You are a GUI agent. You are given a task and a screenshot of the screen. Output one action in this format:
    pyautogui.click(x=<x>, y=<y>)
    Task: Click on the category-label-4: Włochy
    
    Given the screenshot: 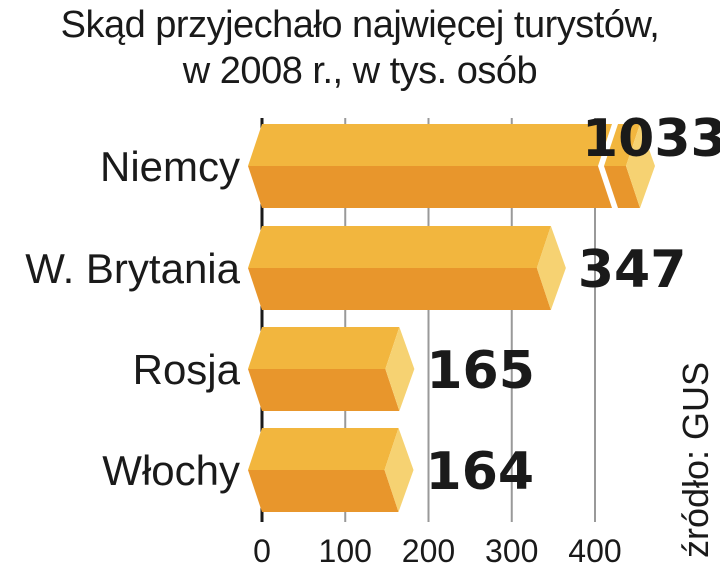 What is the action you would take?
    pyautogui.click(x=171, y=470)
    